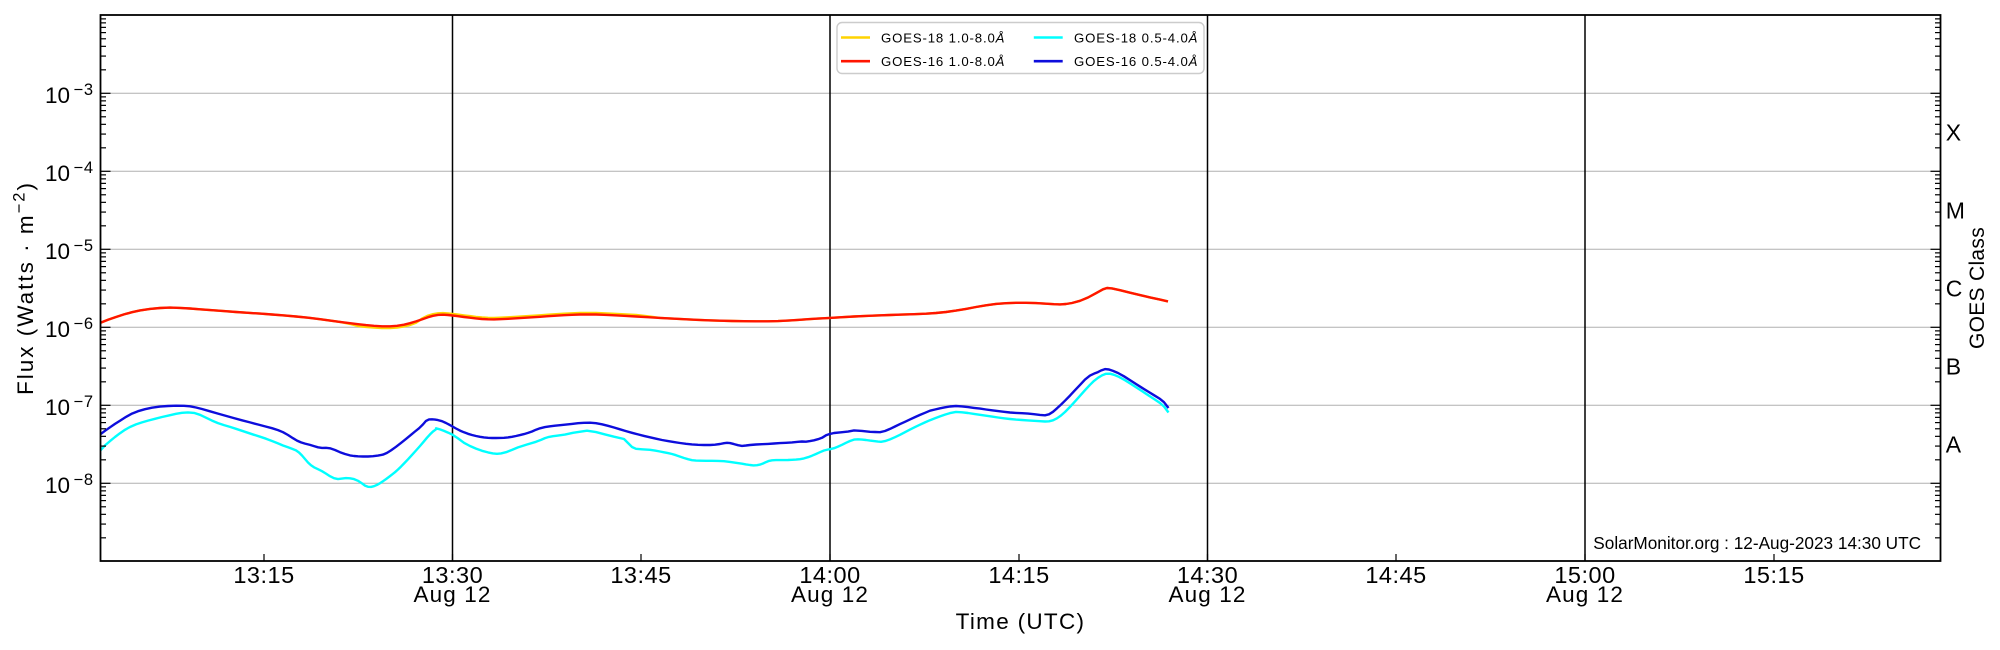 This screenshot has height=650, width=2000. What do you see at coordinates (263, 575) in the screenshot?
I see `svg-text: 13:15` at bounding box center [263, 575].